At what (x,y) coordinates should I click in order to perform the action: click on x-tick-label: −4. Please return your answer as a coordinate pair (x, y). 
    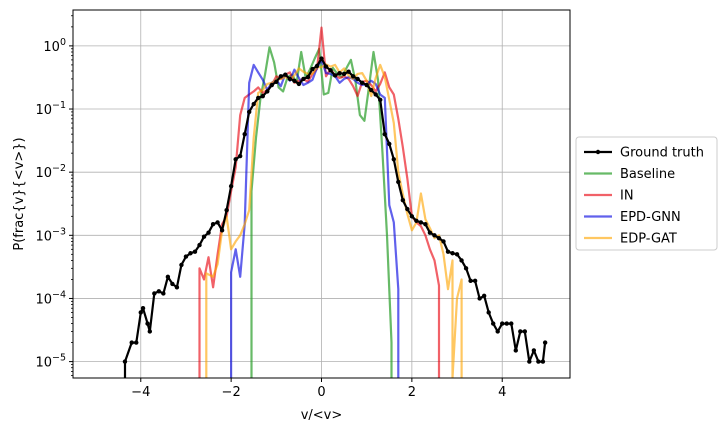
    Looking at the image, I should click on (140, 392).